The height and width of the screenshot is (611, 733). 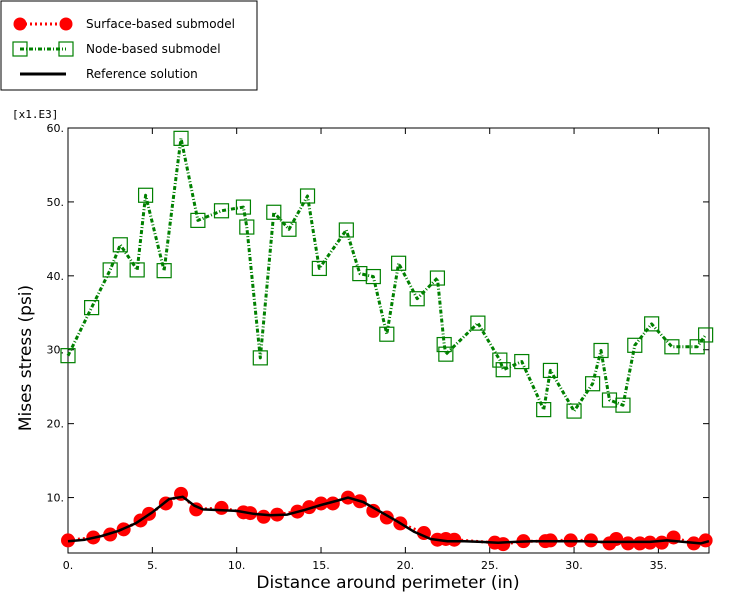 What do you see at coordinates (142, 74) in the screenshot?
I see `legend-label: Reference solution` at bounding box center [142, 74].